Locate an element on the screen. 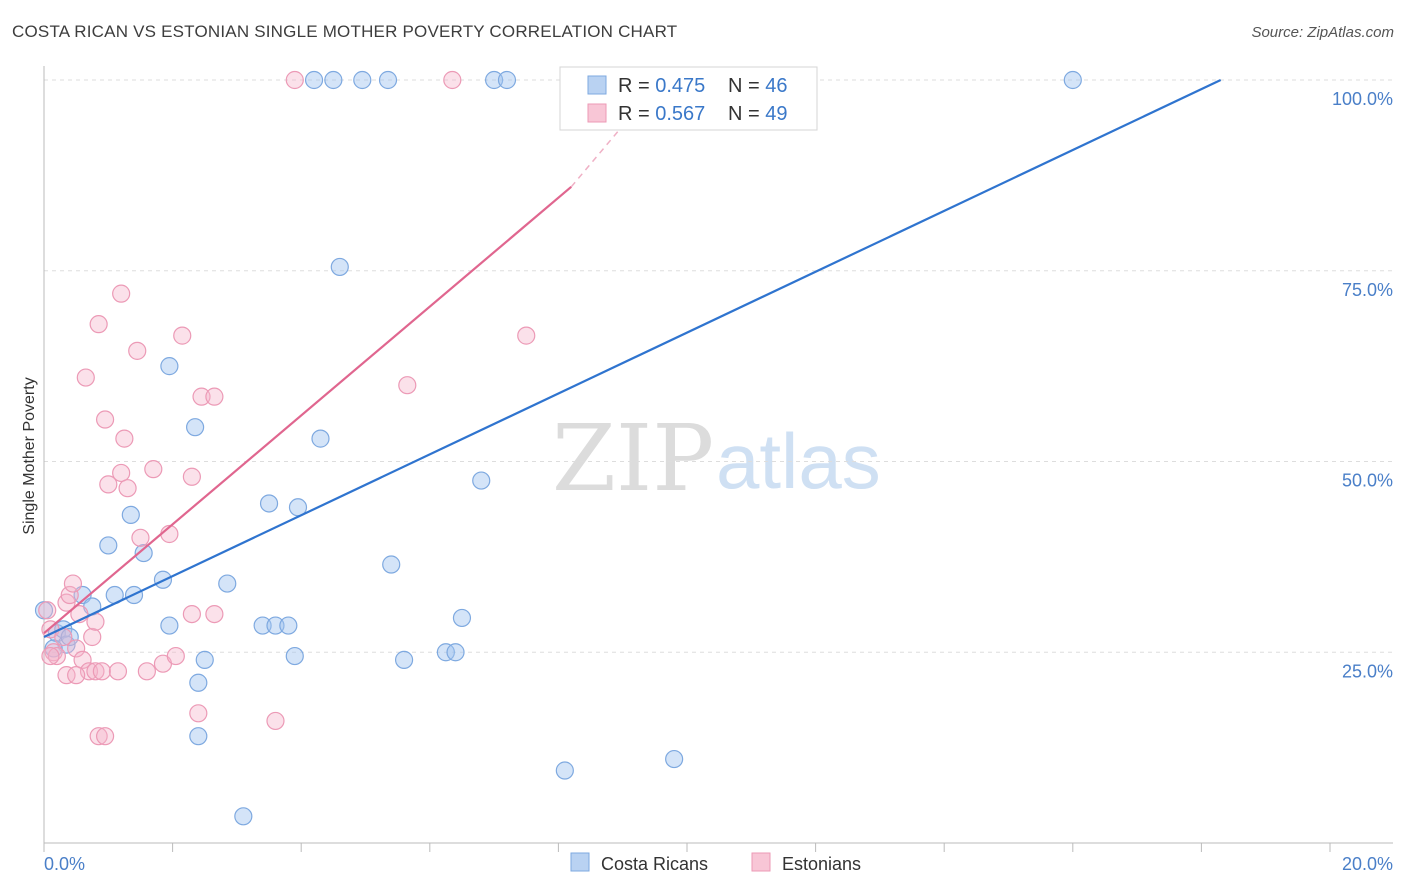 The width and height of the screenshot is (1406, 892). y-tick-label-100: 100.0% is located at coordinates (1362, 99).